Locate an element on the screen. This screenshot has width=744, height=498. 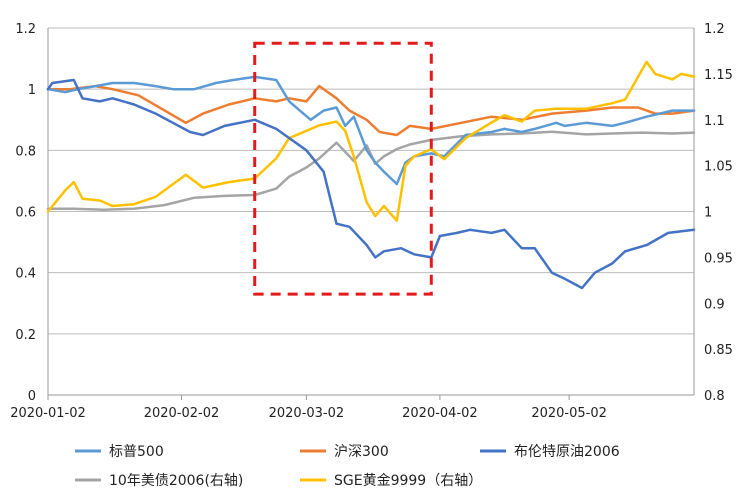
x-tick-label: 2020-05-02 is located at coordinates (569, 413).